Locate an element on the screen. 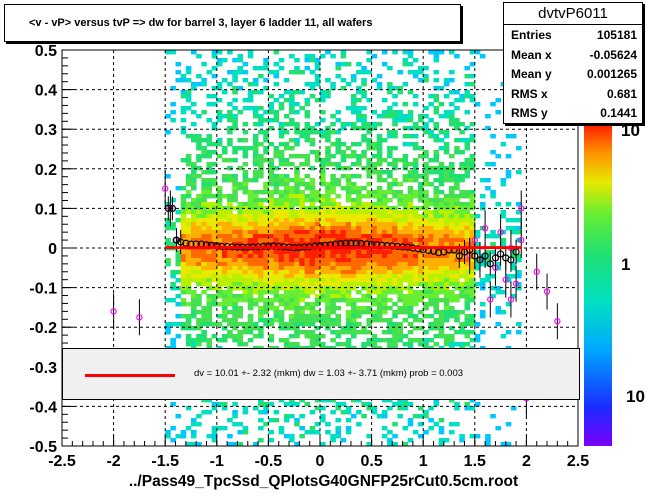  x-tick-label: 0 is located at coordinates (320, 461).